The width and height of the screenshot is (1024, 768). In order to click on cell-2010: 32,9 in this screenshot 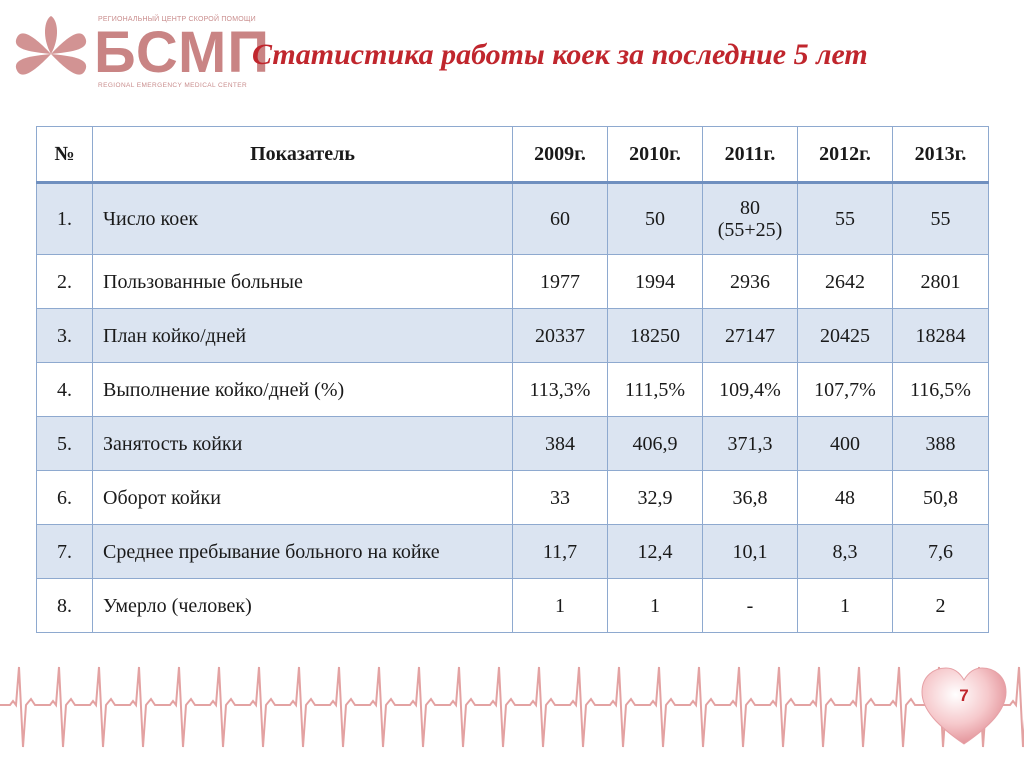, I will do `click(655, 497)`.